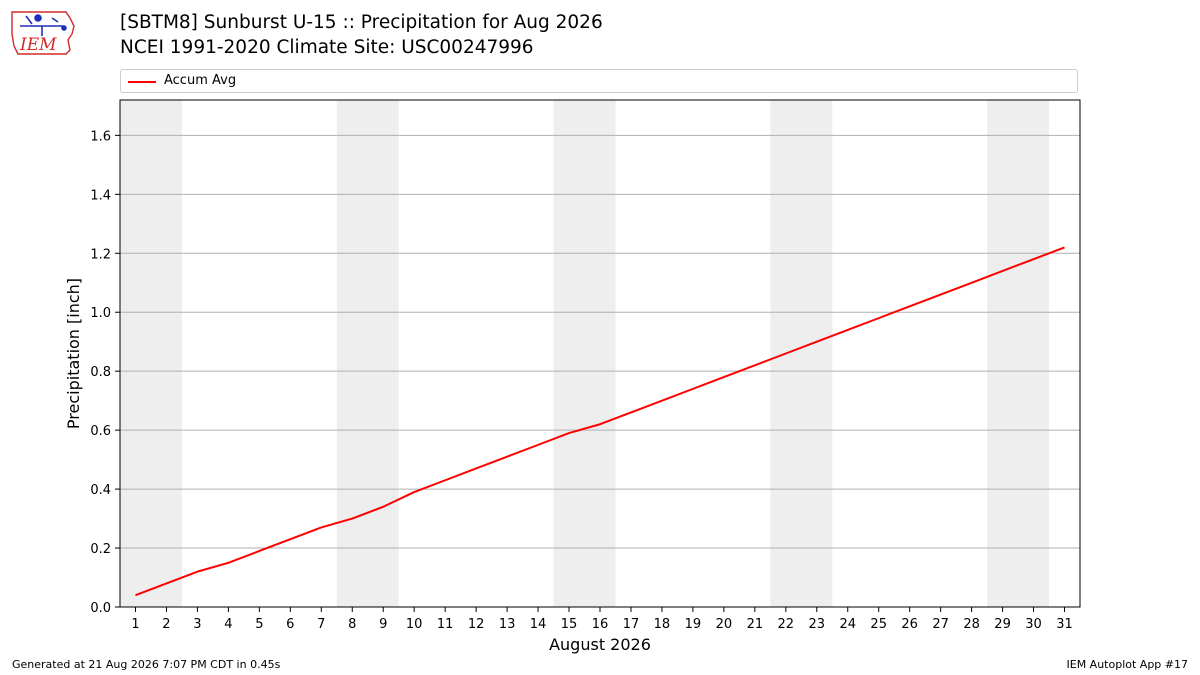 Image resolution: width=1200 pixels, height=675 pixels. I want to click on y-tick-label: 0.2, so click(100, 549).